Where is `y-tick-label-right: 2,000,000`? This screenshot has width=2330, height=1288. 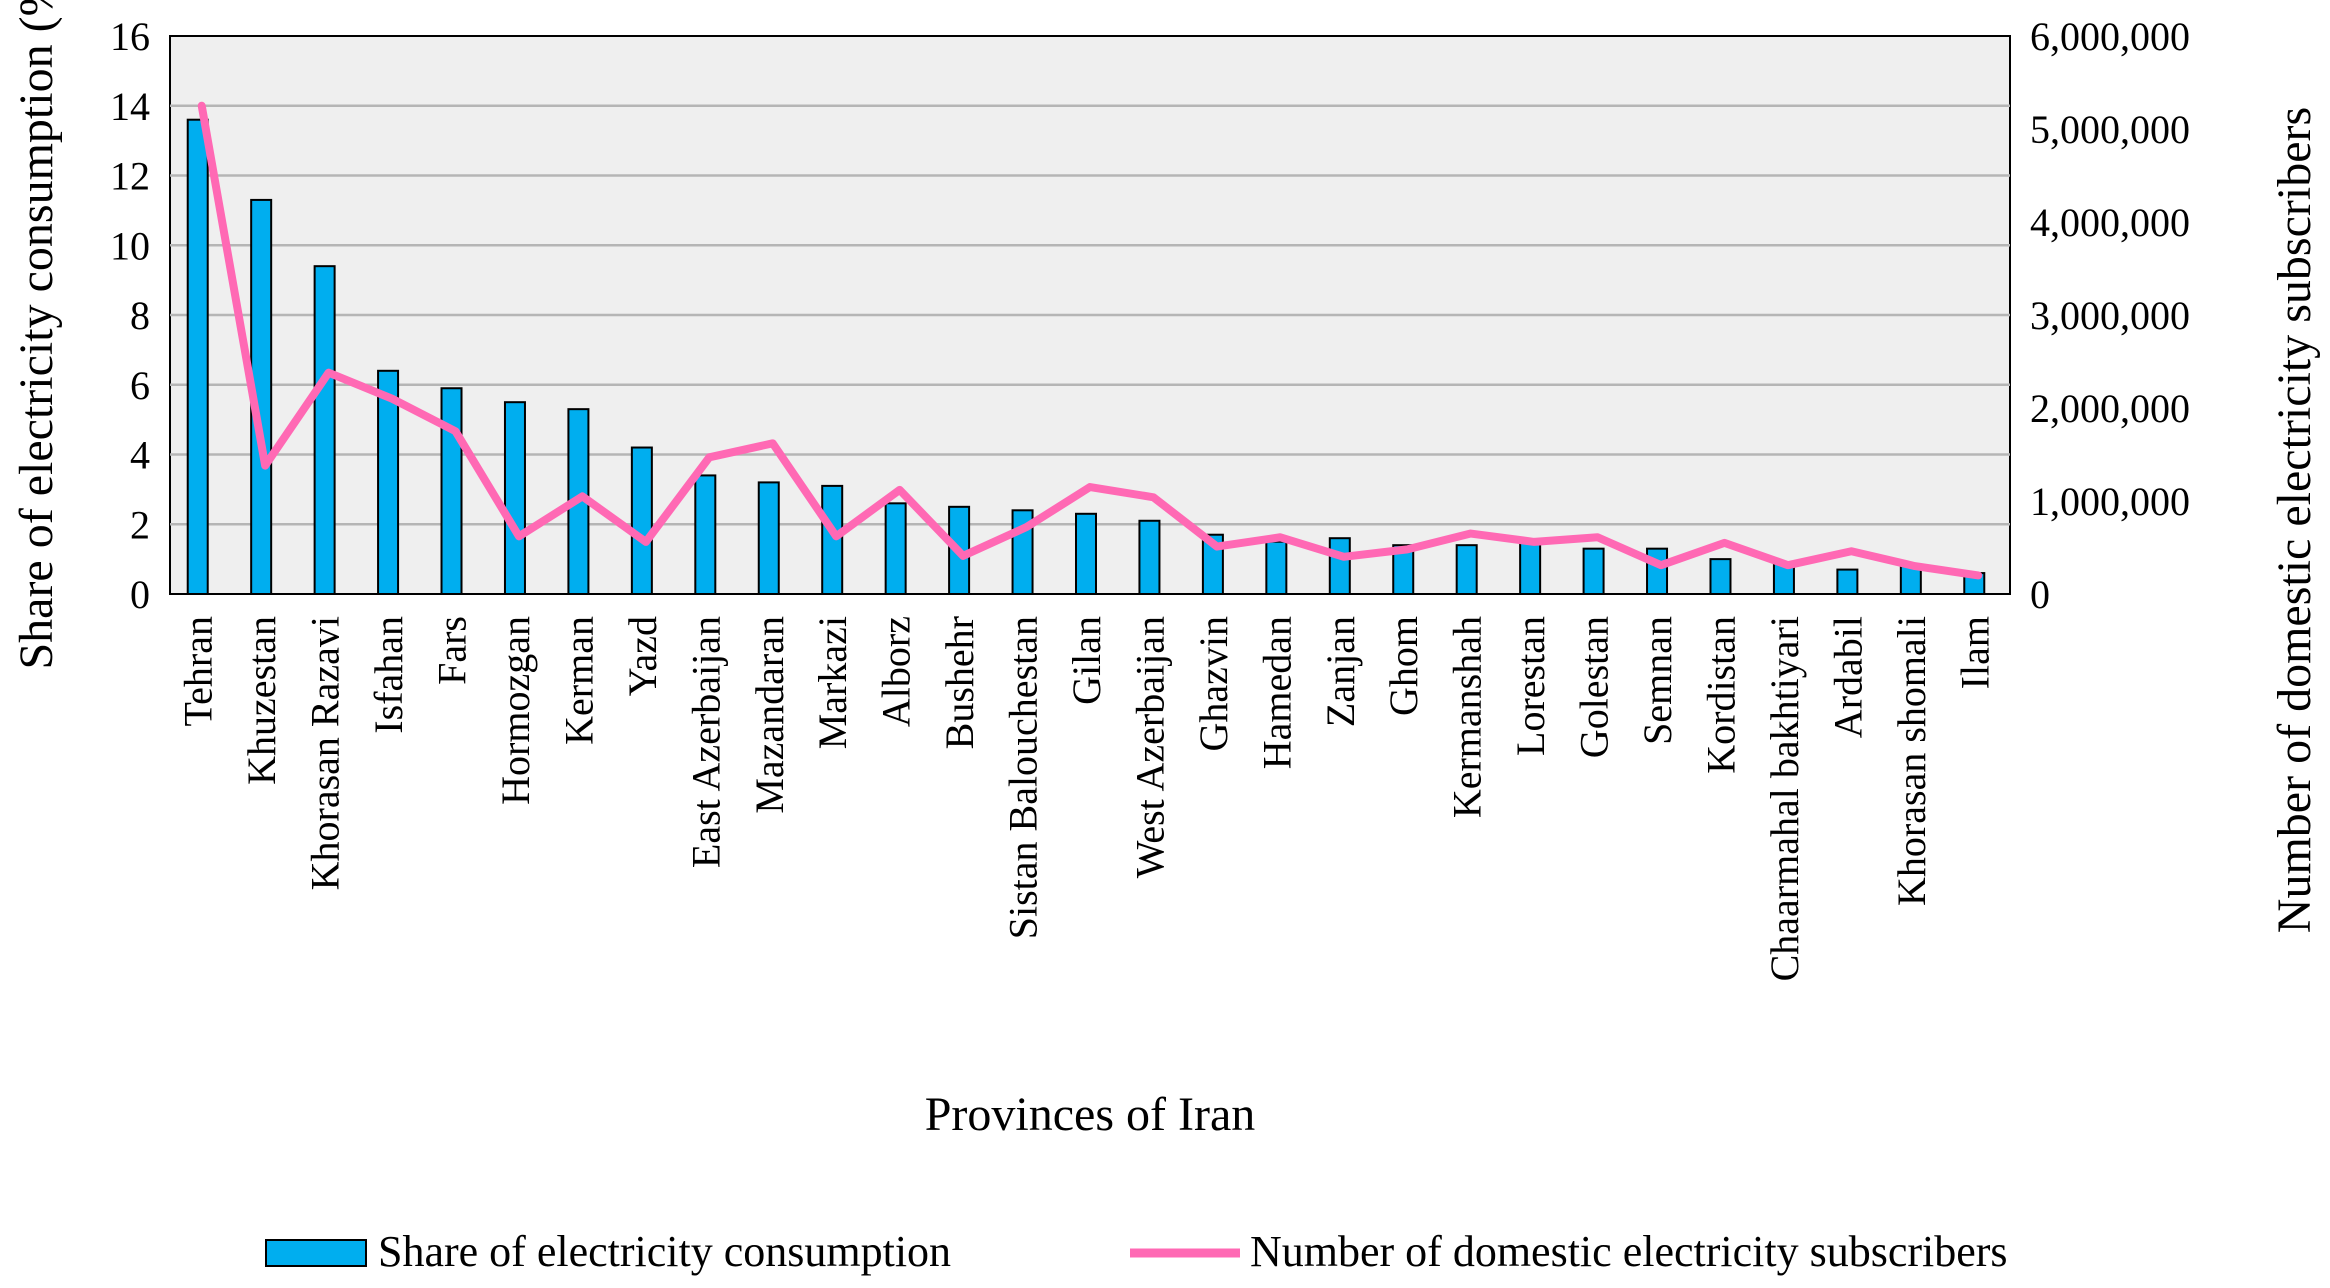
y-tick-label-right: 2,000,000 is located at coordinates (2110, 408).